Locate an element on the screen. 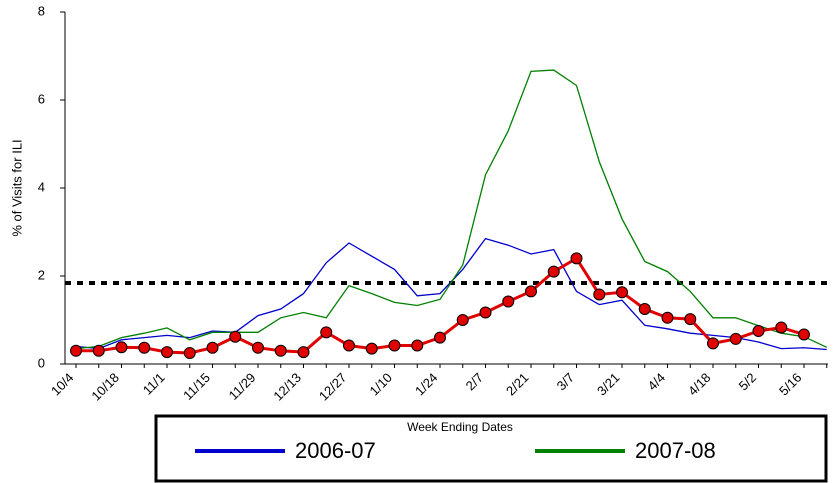  x-axis-label: Week Ending Dates is located at coordinates (460, 427).